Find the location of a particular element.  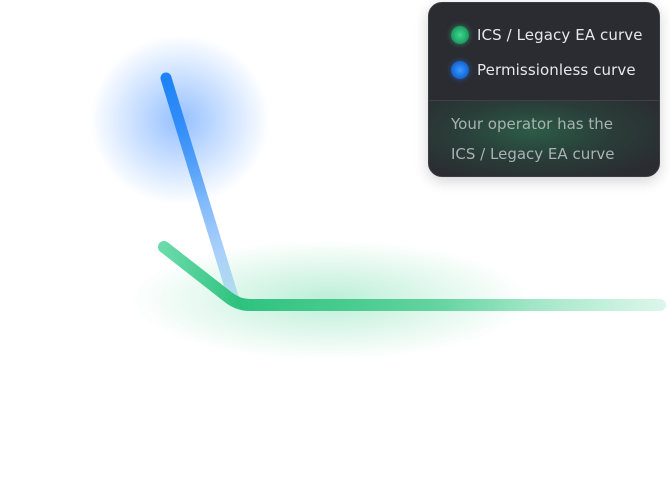

operator-curve-callout is located at coordinates (544, 138).